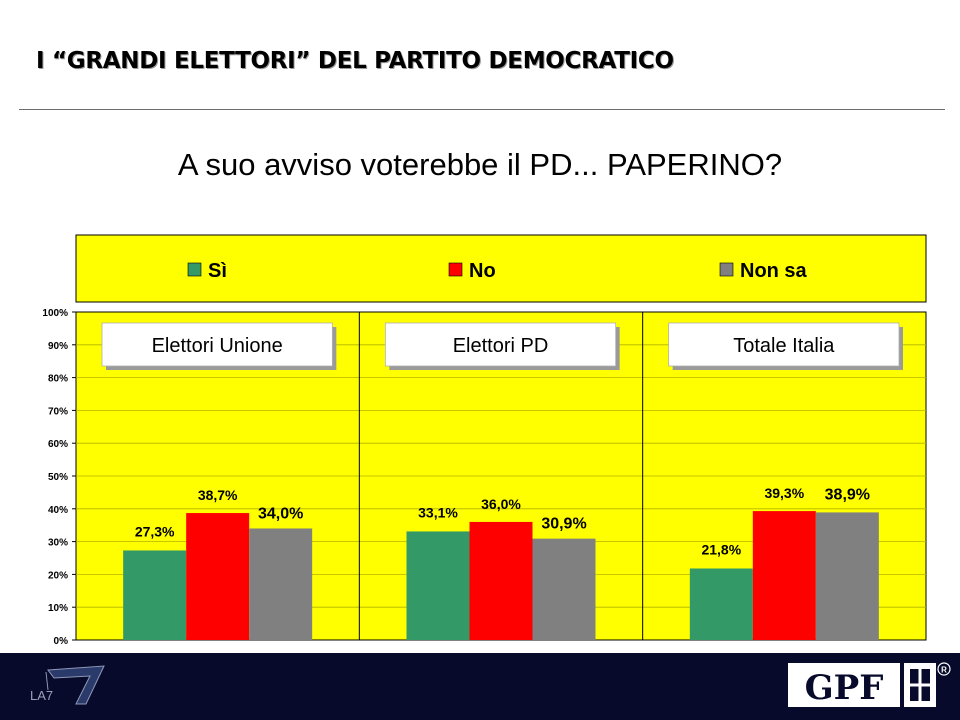  Describe the element at coordinates (774, 271) in the screenshot. I see `legend-label-non-sa: Non sa` at that location.